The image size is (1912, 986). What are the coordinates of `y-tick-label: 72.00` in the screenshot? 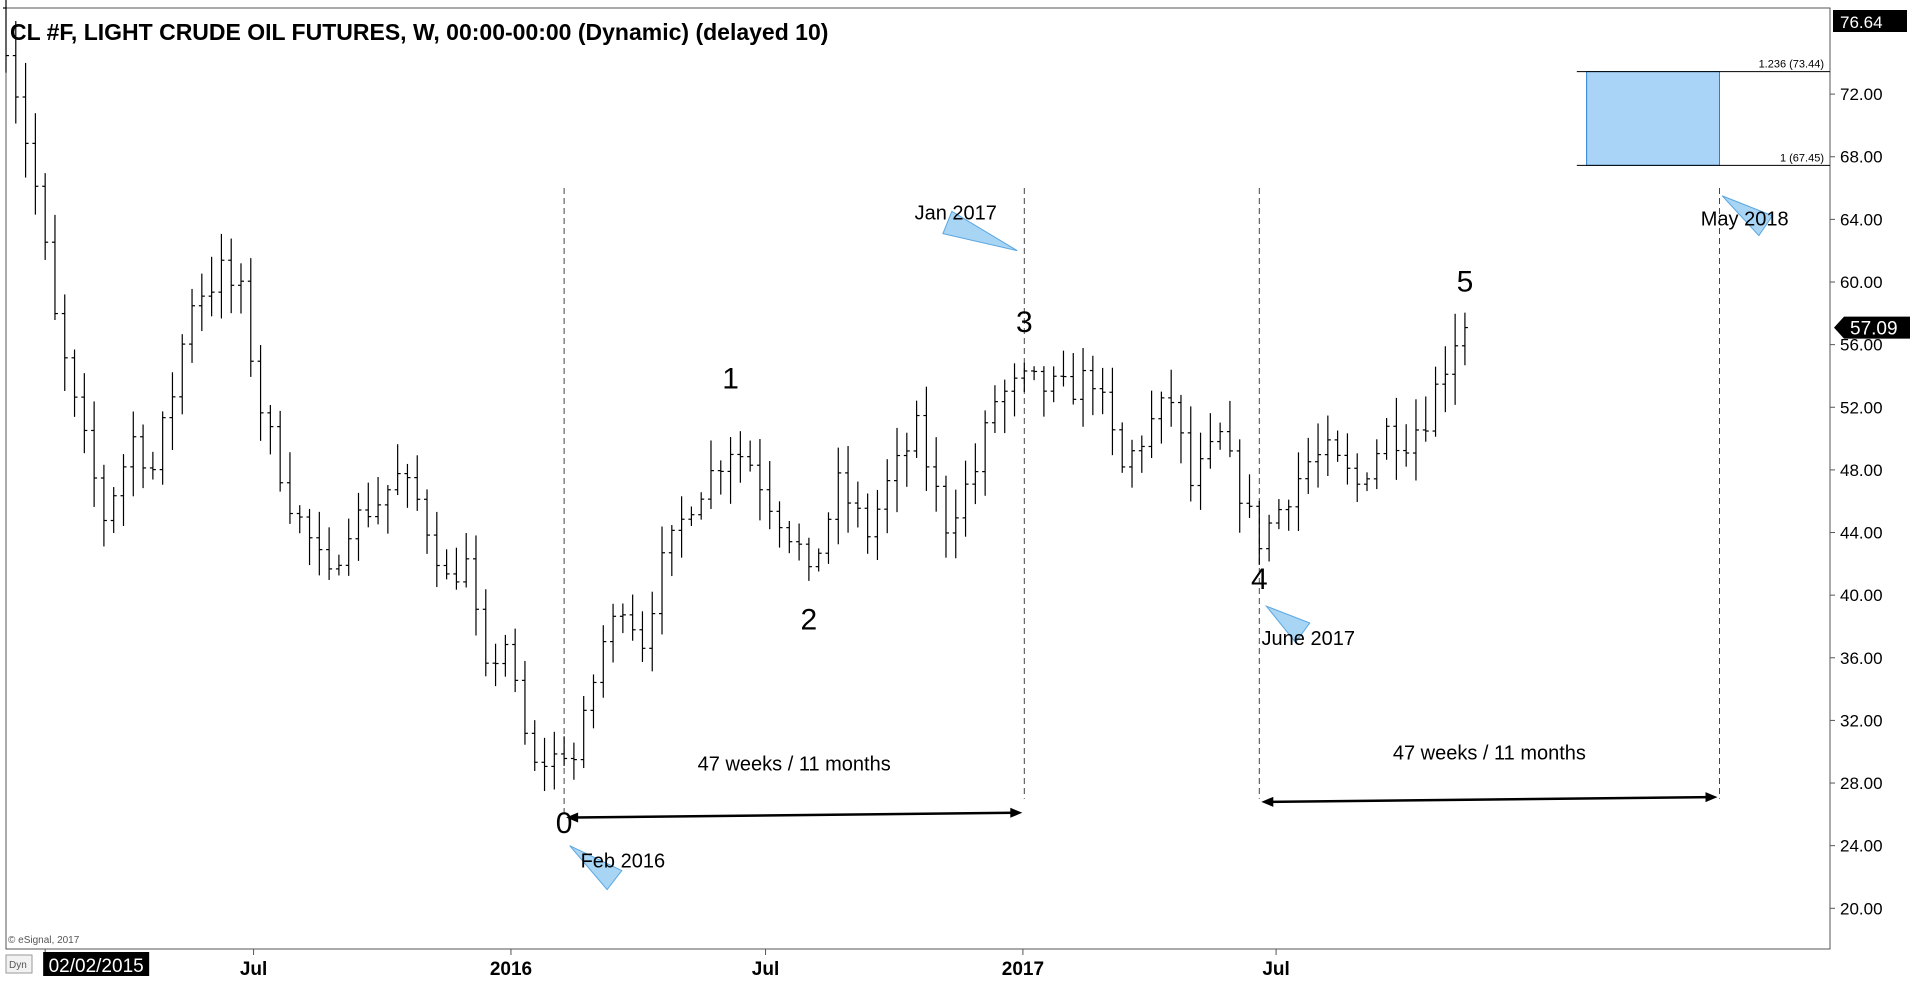 It's located at (1861, 94).